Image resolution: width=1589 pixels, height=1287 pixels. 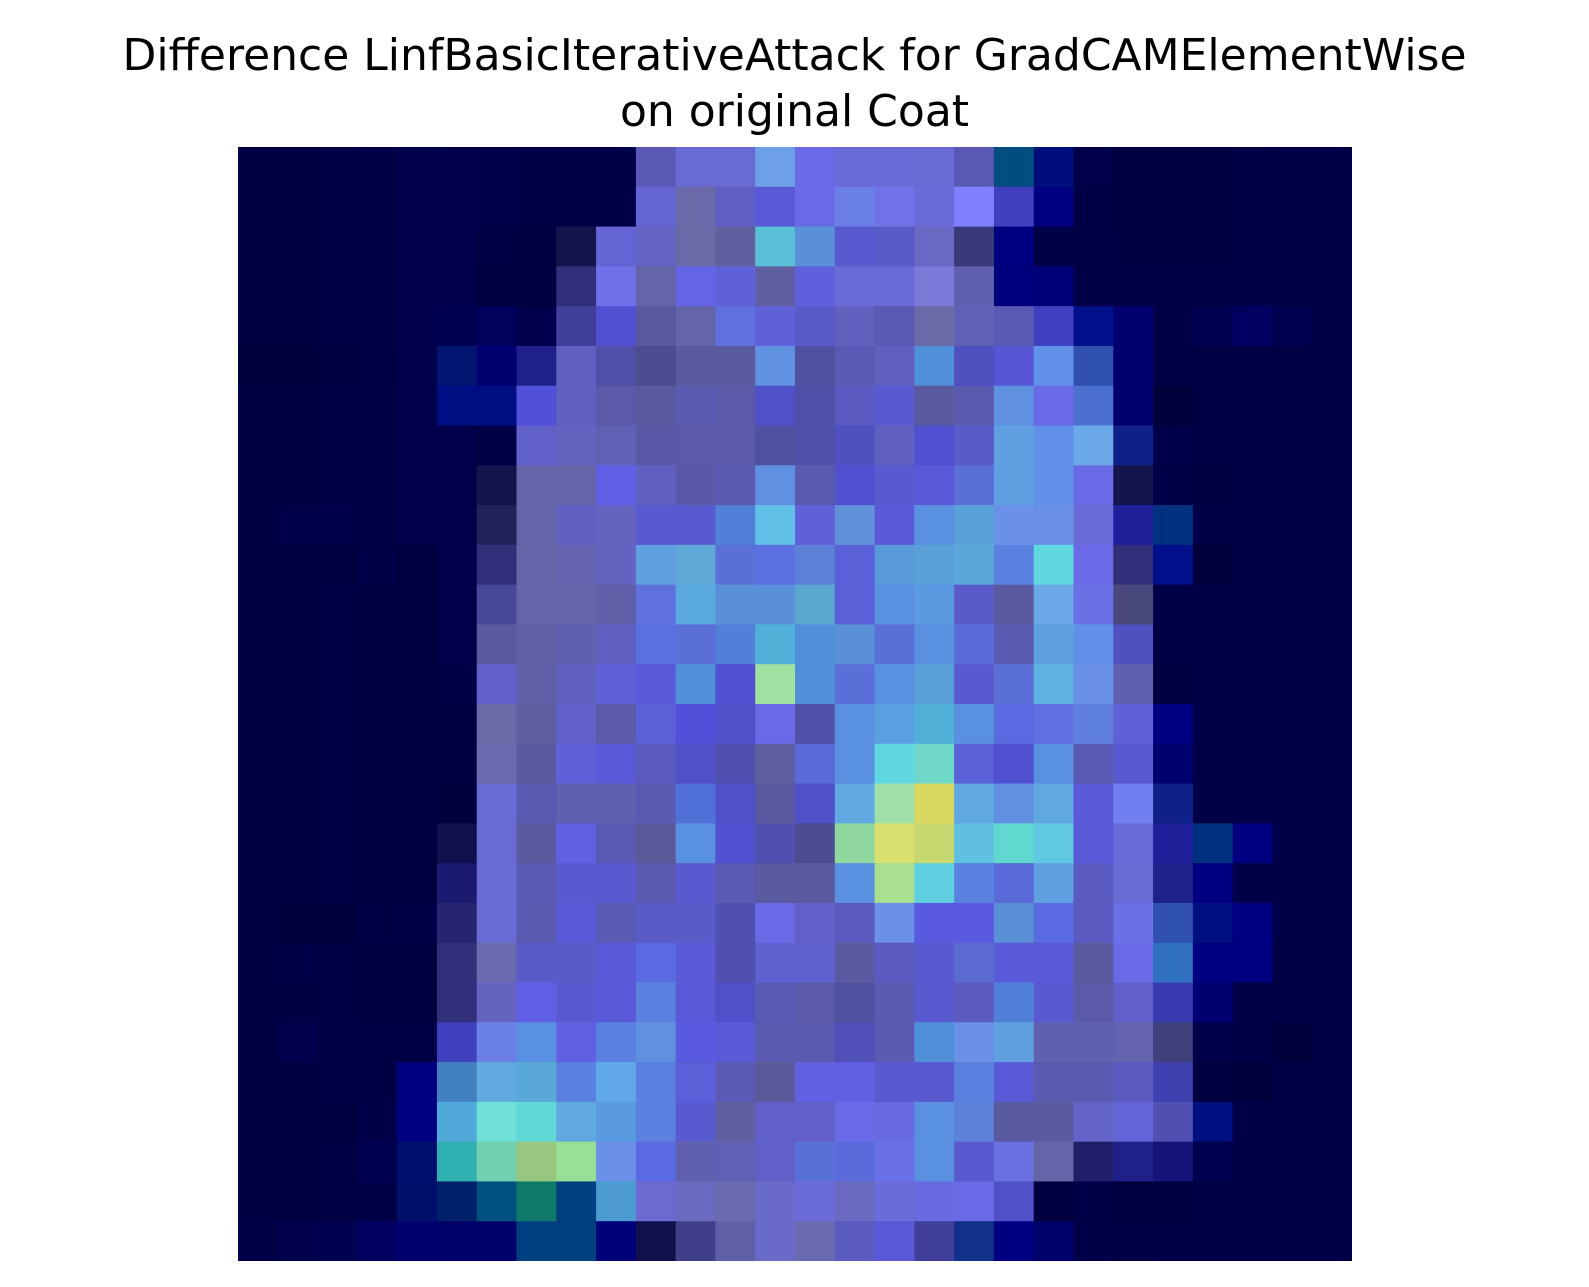 What do you see at coordinates (1014, 684) in the screenshot?
I see `heatmap-cell-r13-c19` at bounding box center [1014, 684].